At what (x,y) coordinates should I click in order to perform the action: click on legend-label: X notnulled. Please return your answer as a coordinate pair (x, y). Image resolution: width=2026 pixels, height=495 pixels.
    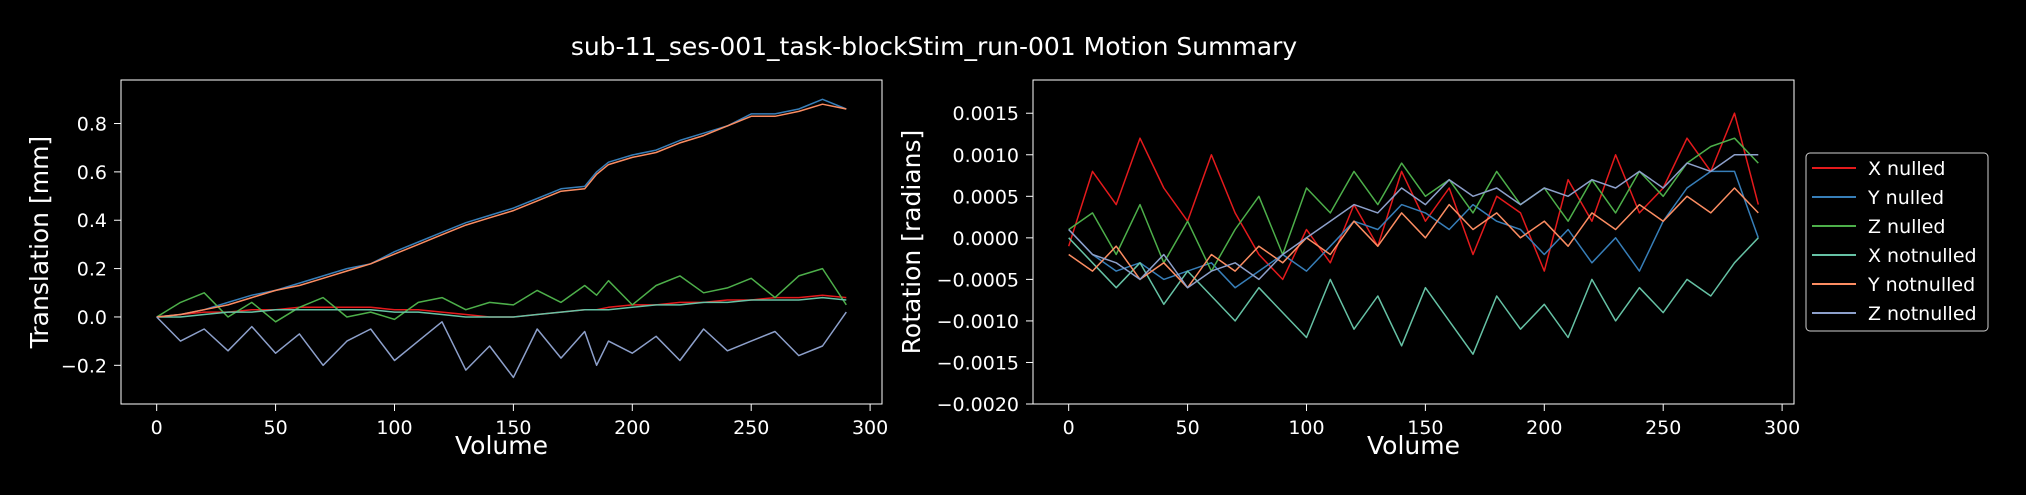
    Looking at the image, I should click on (1922, 256).